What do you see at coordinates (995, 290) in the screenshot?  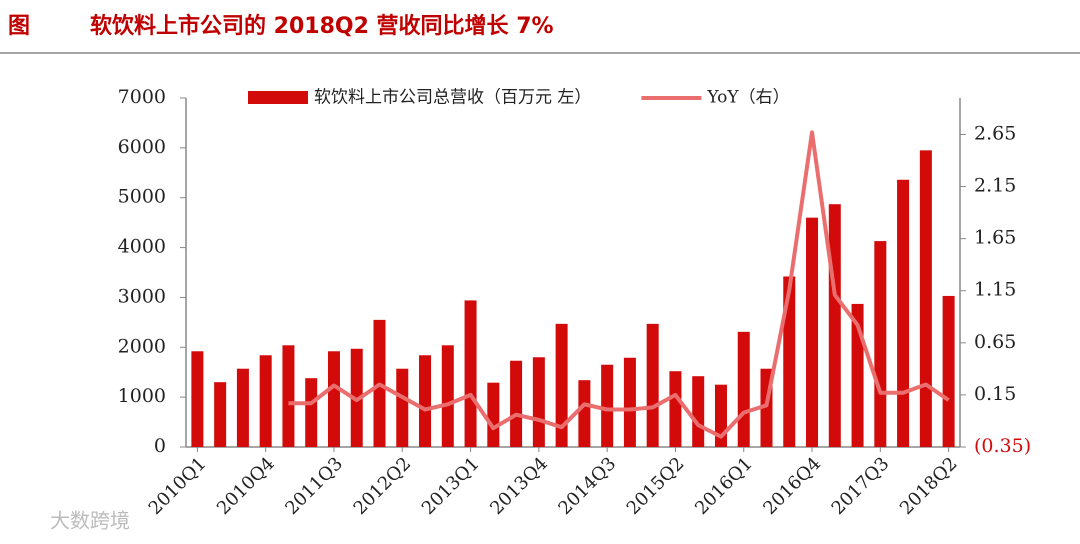 I see `y2-tick-label: 1.15` at bounding box center [995, 290].